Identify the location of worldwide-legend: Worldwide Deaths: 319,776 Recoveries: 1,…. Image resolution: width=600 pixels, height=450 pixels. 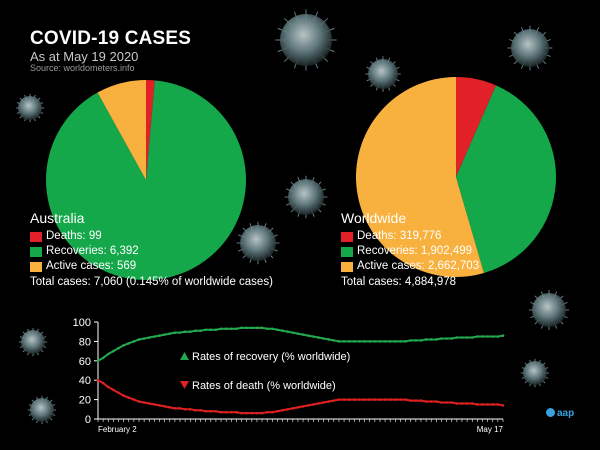
(410, 250).